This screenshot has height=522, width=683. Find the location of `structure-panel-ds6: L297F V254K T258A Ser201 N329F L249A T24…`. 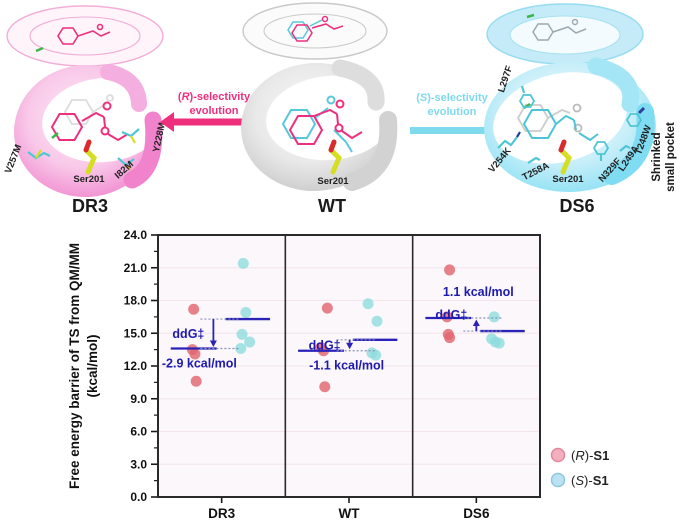

structure-panel-ds6: L297F V254K T258A Ser201 N329F L249A T24… is located at coordinates (580, 109).